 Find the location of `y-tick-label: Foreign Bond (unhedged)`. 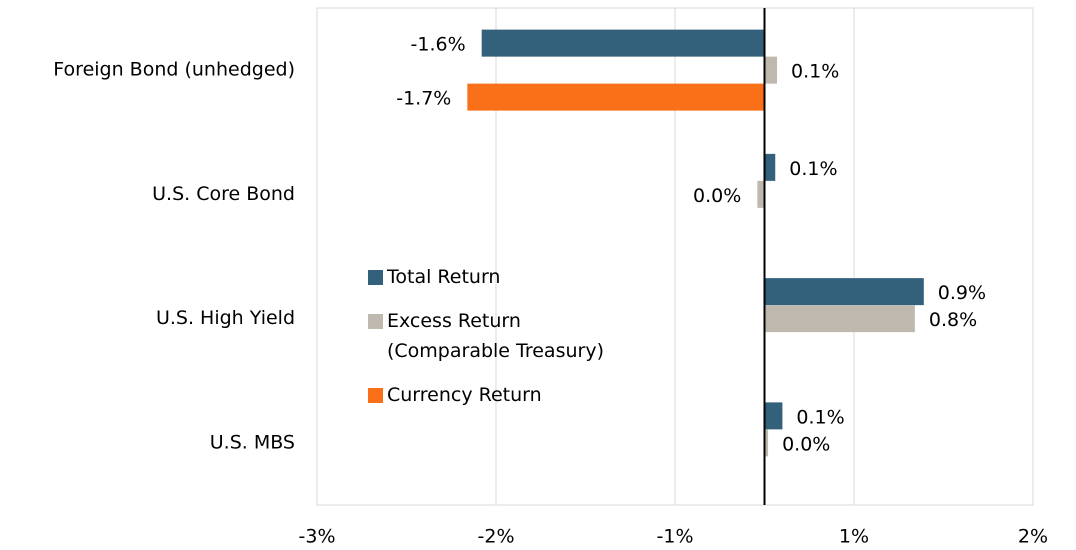

y-tick-label: Foreign Bond (unhedged) is located at coordinates (174, 70).